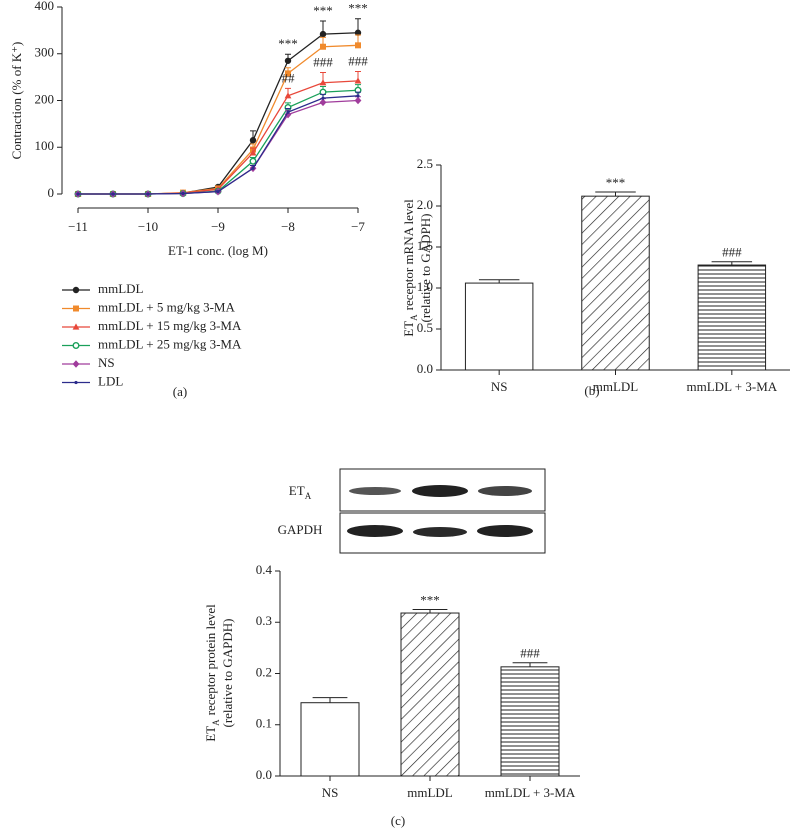  I want to click on legend-label: mmLDL + 25 mg/kg 3-MA, so click(170, 343).